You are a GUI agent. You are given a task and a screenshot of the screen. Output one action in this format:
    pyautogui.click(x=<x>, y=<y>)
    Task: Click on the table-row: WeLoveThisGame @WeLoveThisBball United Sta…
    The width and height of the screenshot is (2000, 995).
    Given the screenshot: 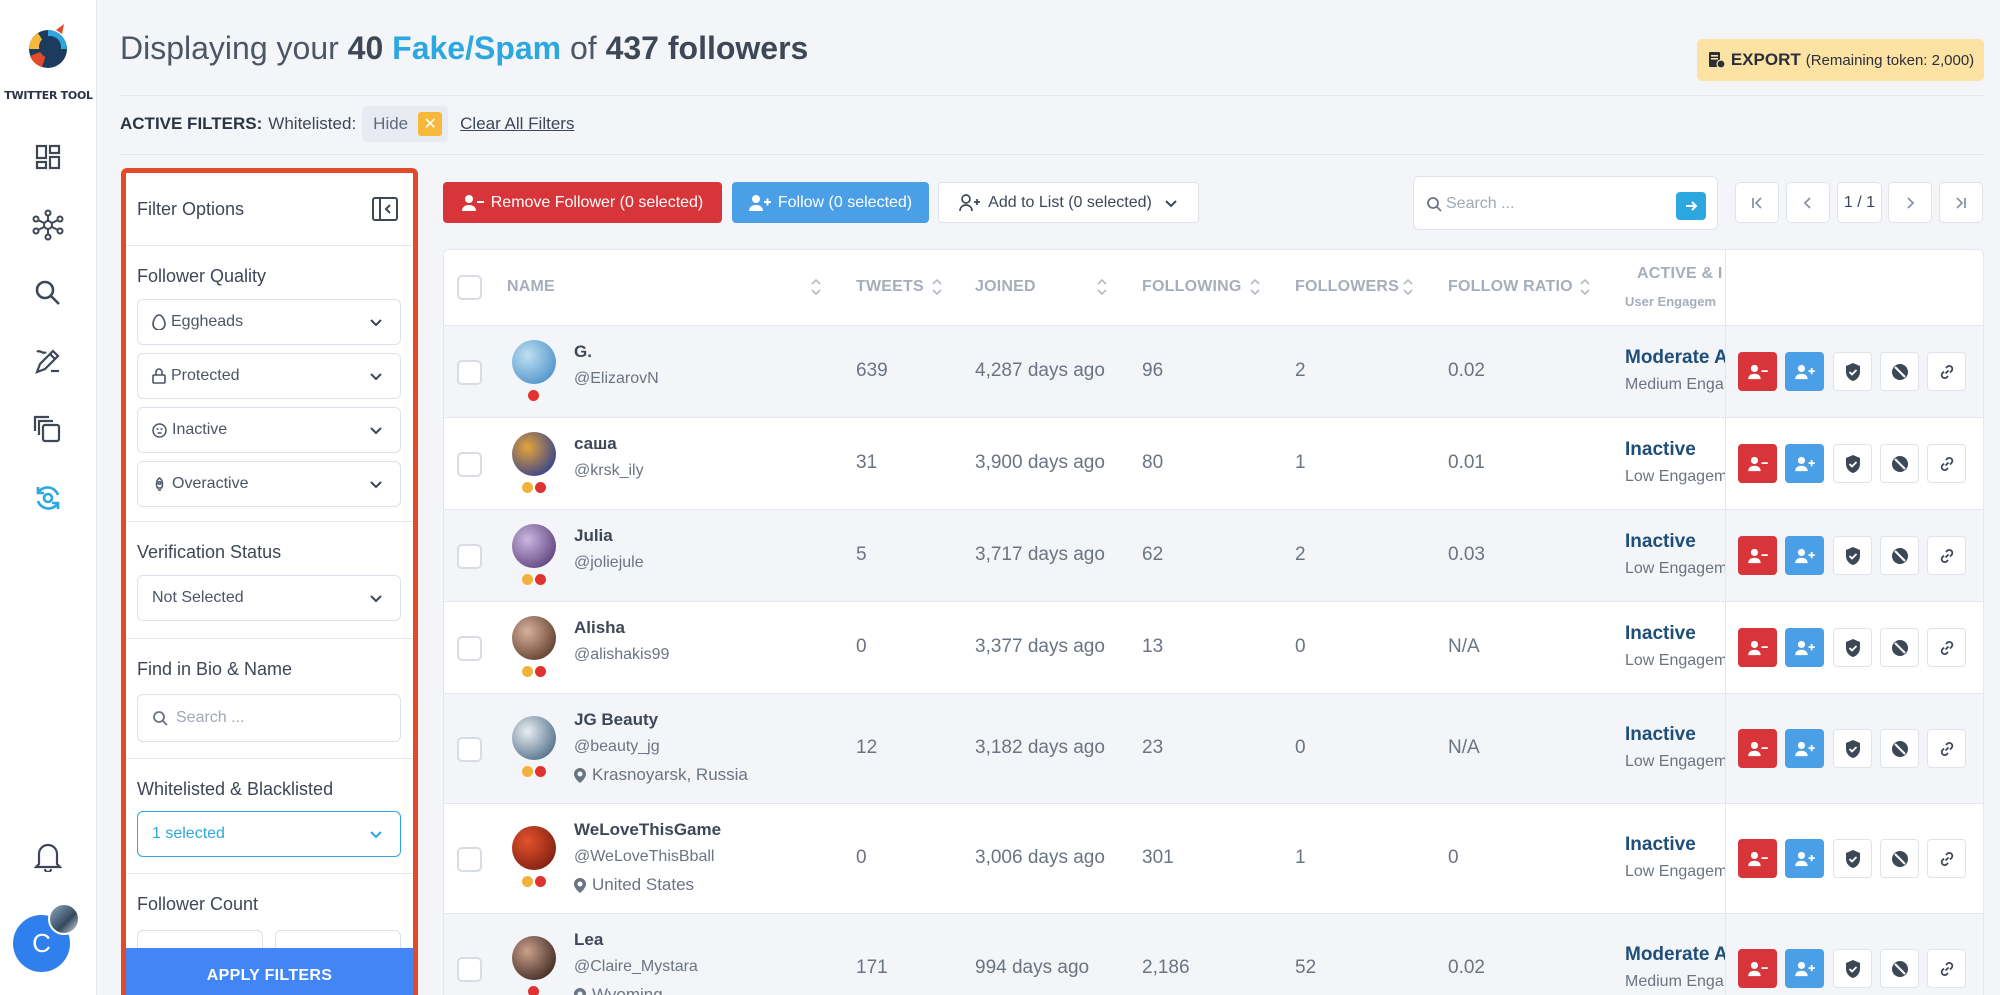 What is the action you would take?
    pyautogui.click(x=1213, y=859)
    